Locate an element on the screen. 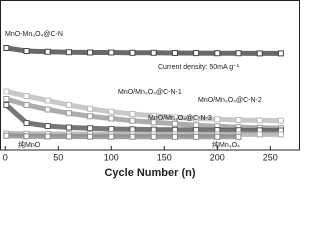  x-axis-label: Cycle Number (n) is located at coordinates (149, 173).